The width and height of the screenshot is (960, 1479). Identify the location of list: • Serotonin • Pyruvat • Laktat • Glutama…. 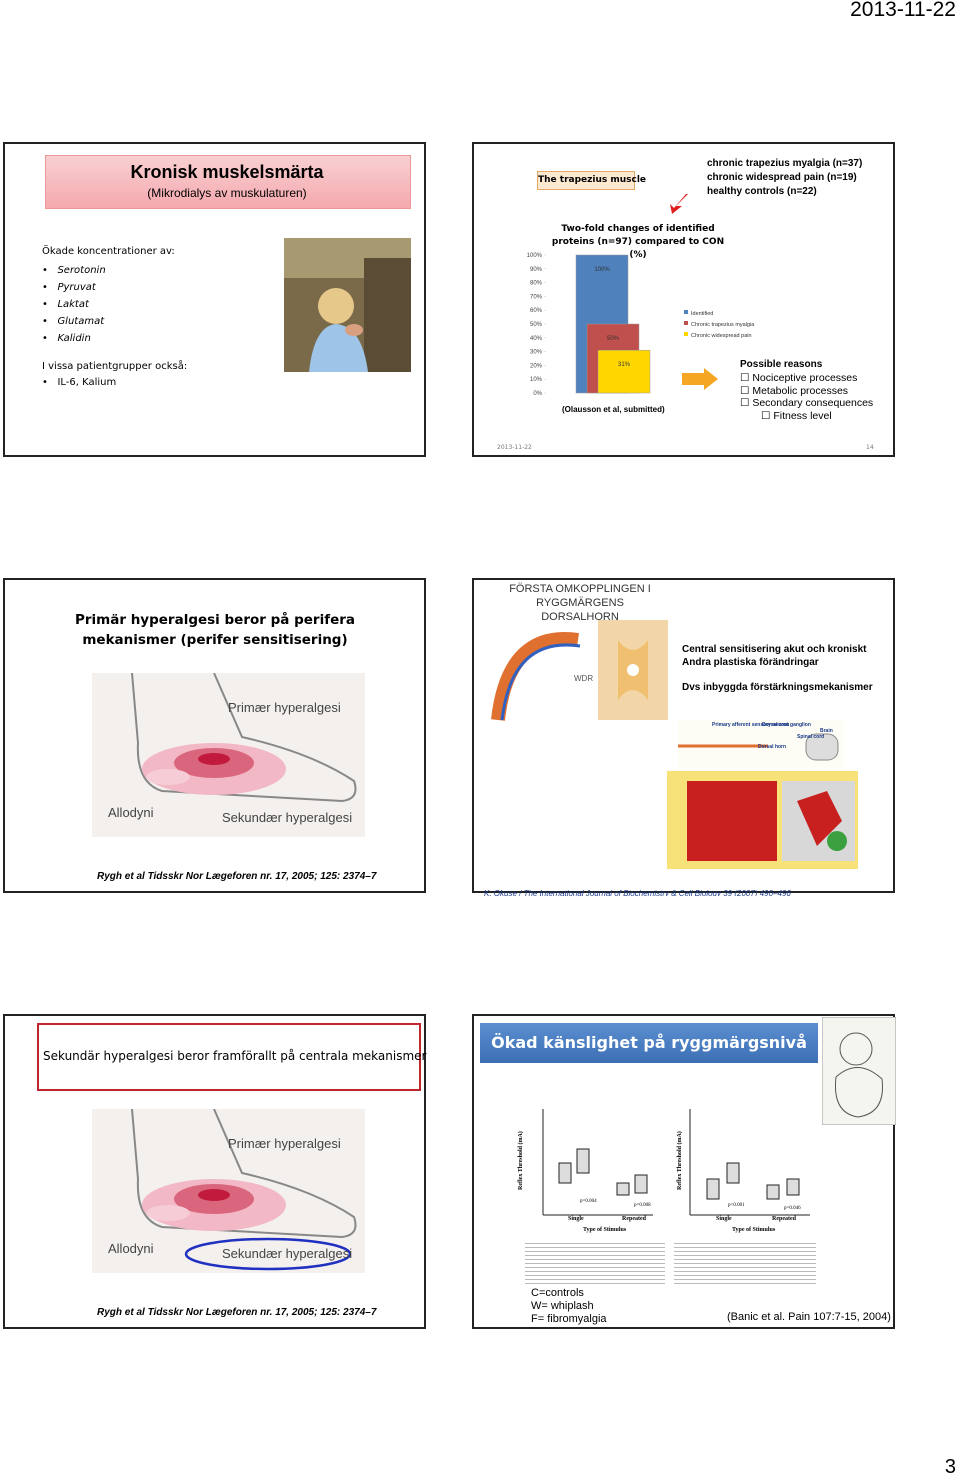
(74, 304).